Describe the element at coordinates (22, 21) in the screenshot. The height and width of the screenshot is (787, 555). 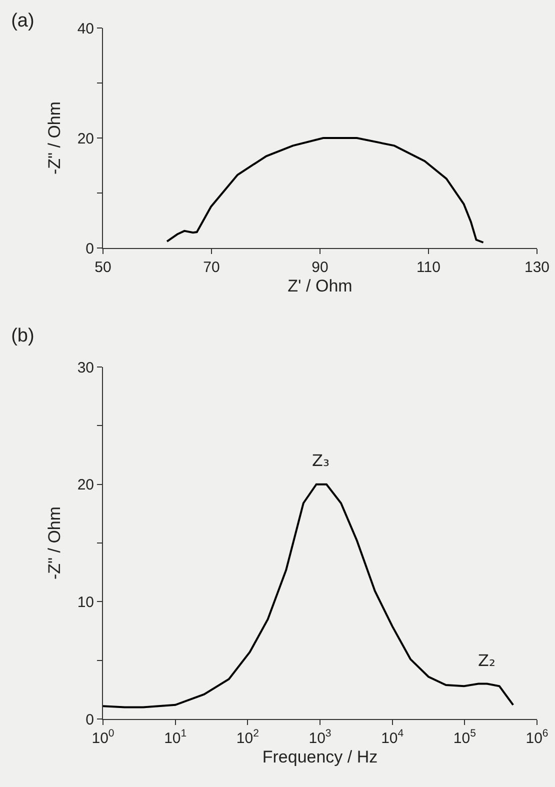
I see `chart-title: (a)` at that location.